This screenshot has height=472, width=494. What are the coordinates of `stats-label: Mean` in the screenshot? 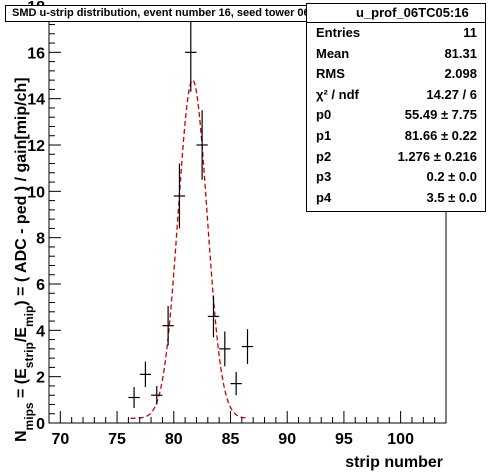 It's located at (333, 53).